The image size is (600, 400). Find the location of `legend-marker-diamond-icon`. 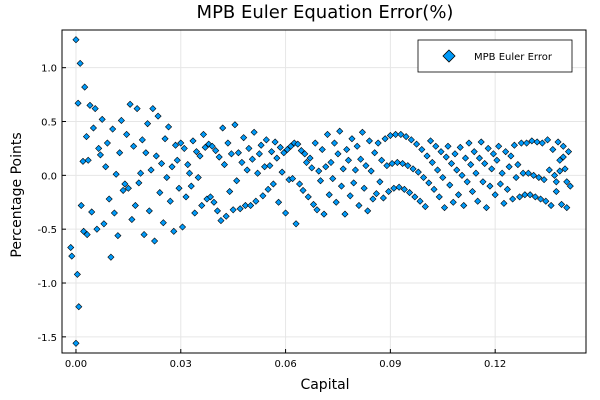

legend-marker-diamond-icon is located at coordinates (449, 56).